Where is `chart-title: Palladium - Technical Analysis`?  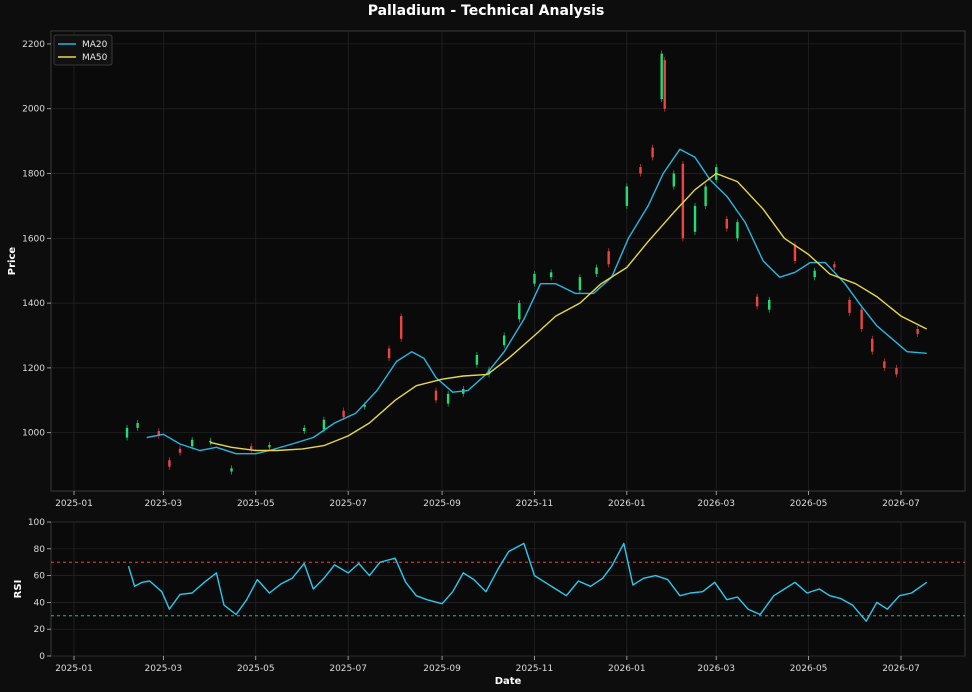
chart-title: Palladium - Technical Analysis is located at coordinates (486, 11).